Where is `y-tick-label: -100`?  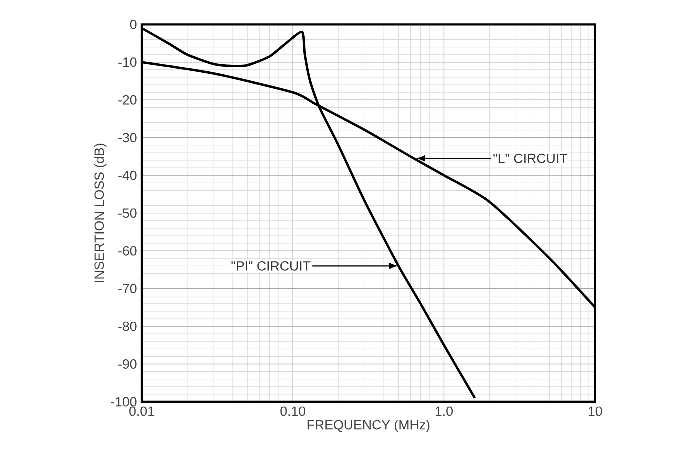
y-tick-label: -100 is located at coordinates (124, 402).